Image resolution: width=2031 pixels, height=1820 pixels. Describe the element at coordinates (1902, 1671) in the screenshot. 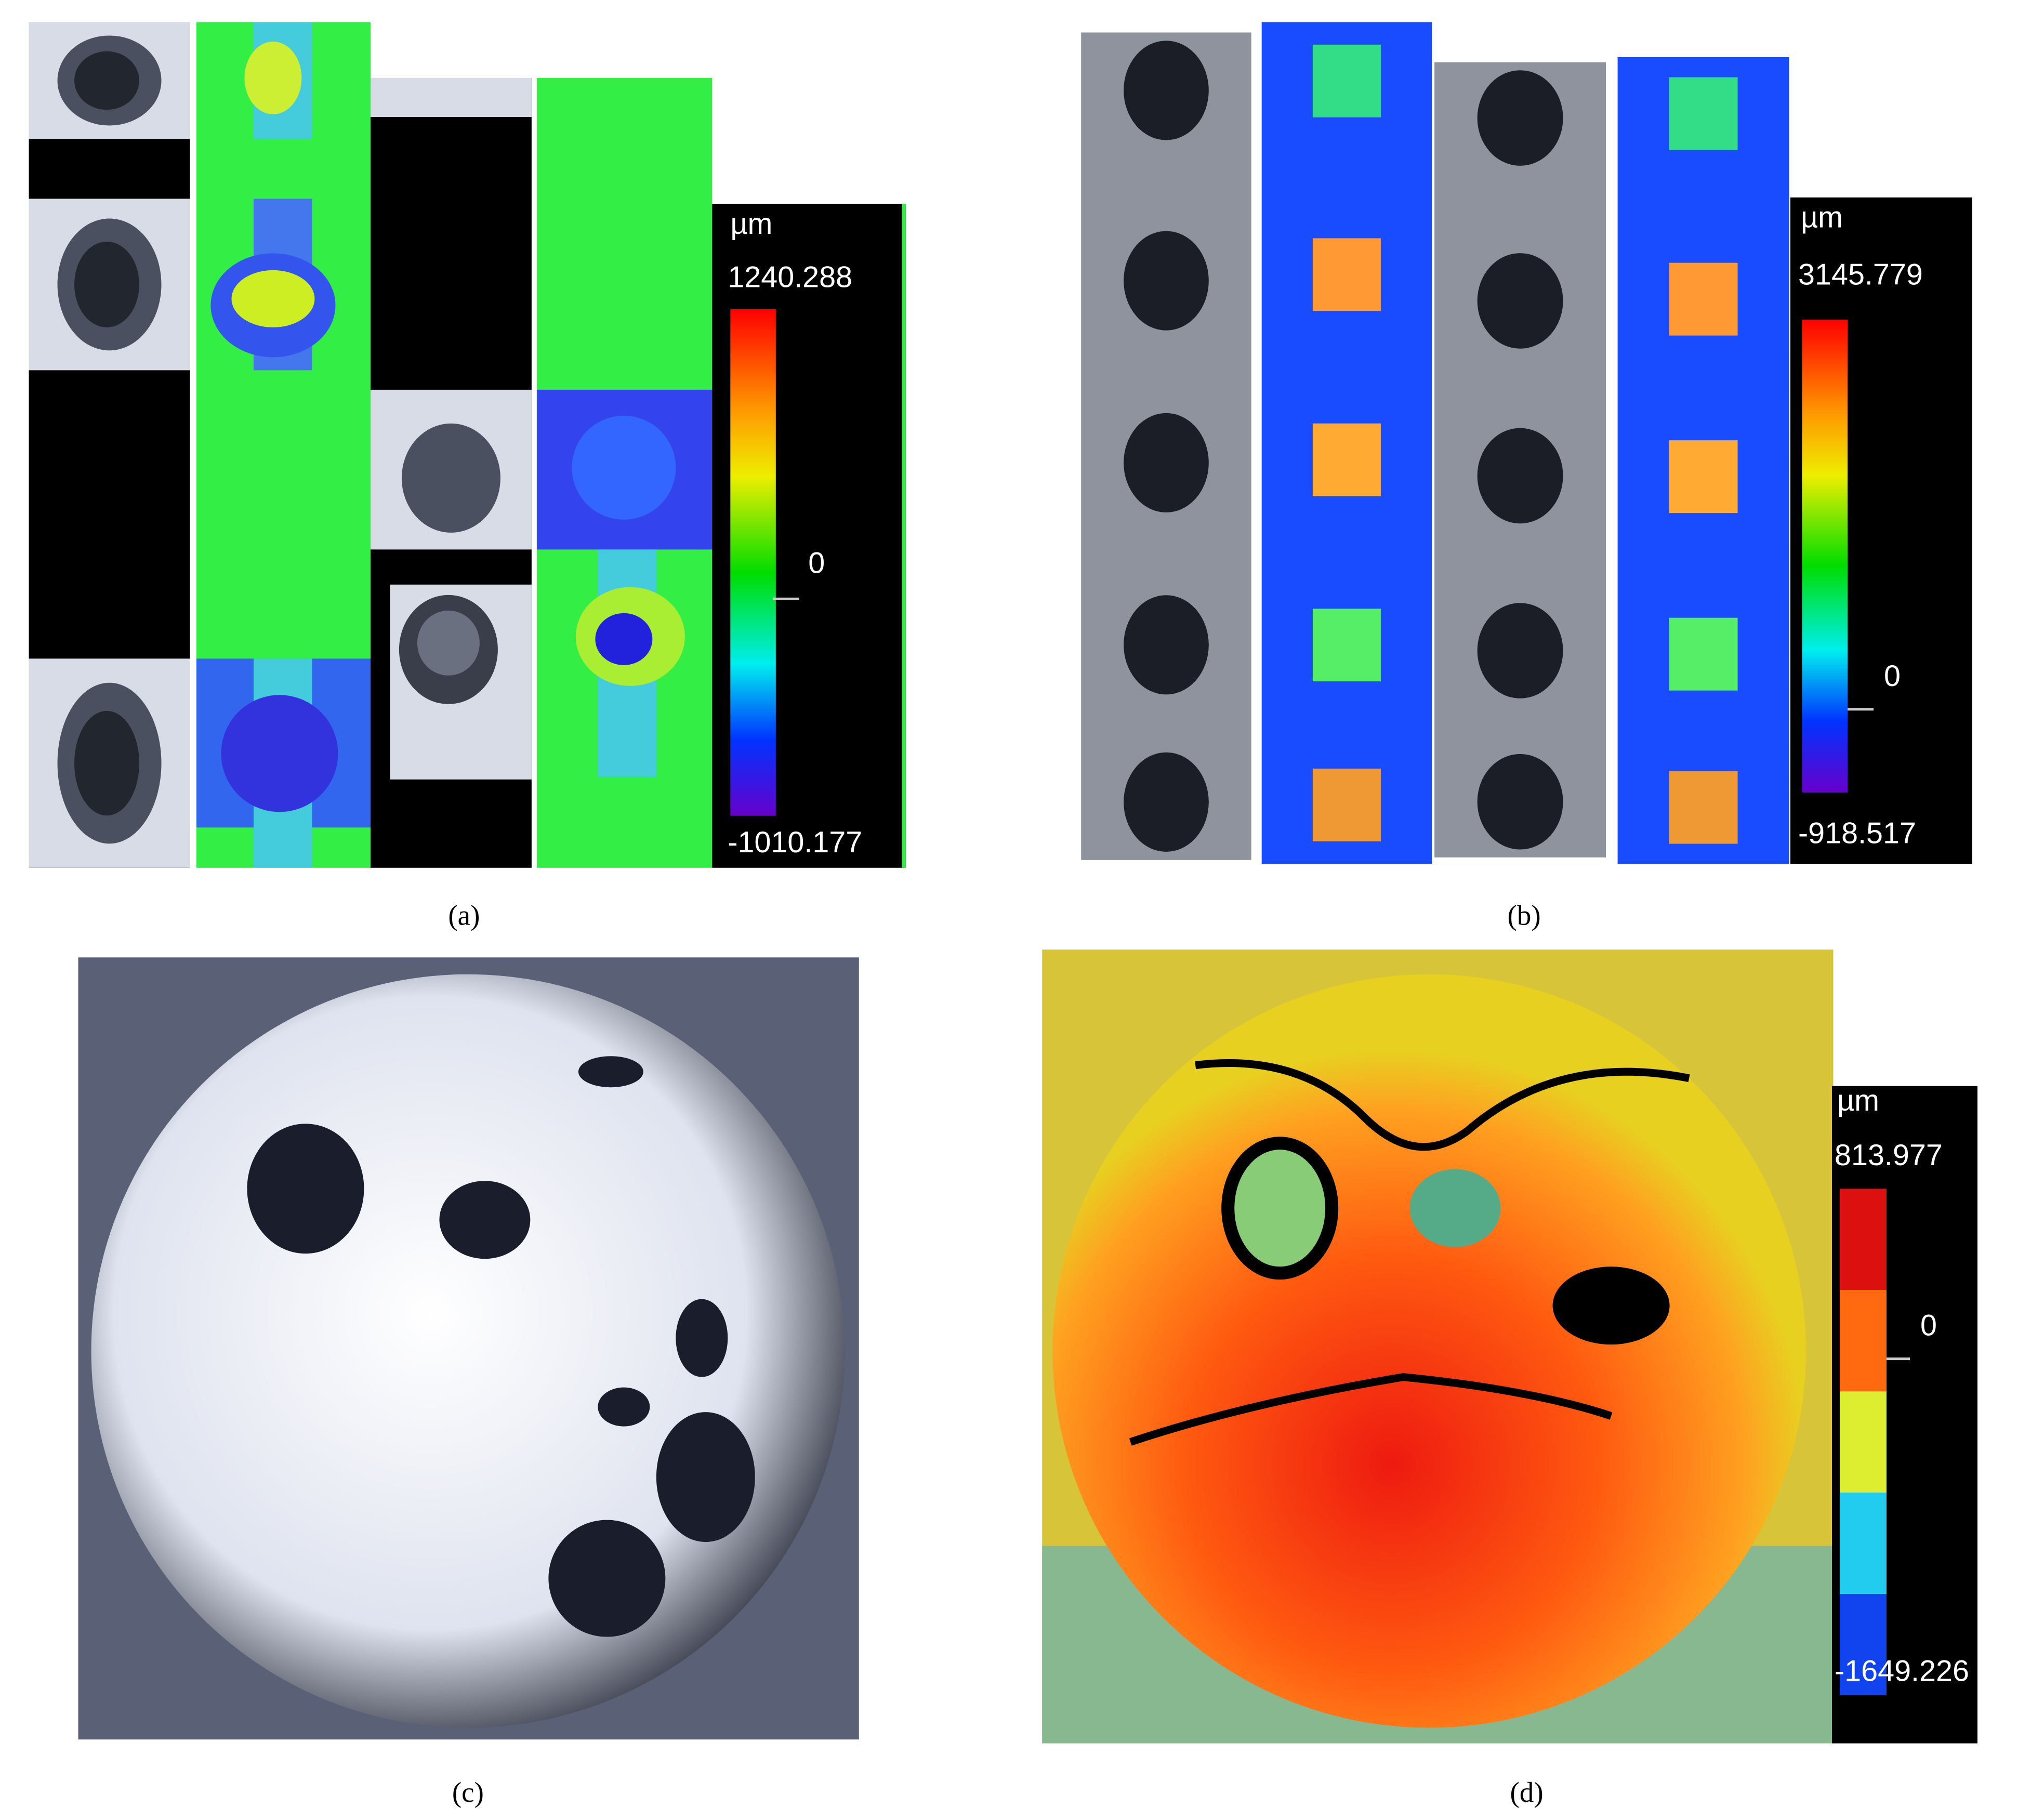

I see `colorbar-min: -1649.226` at that location.